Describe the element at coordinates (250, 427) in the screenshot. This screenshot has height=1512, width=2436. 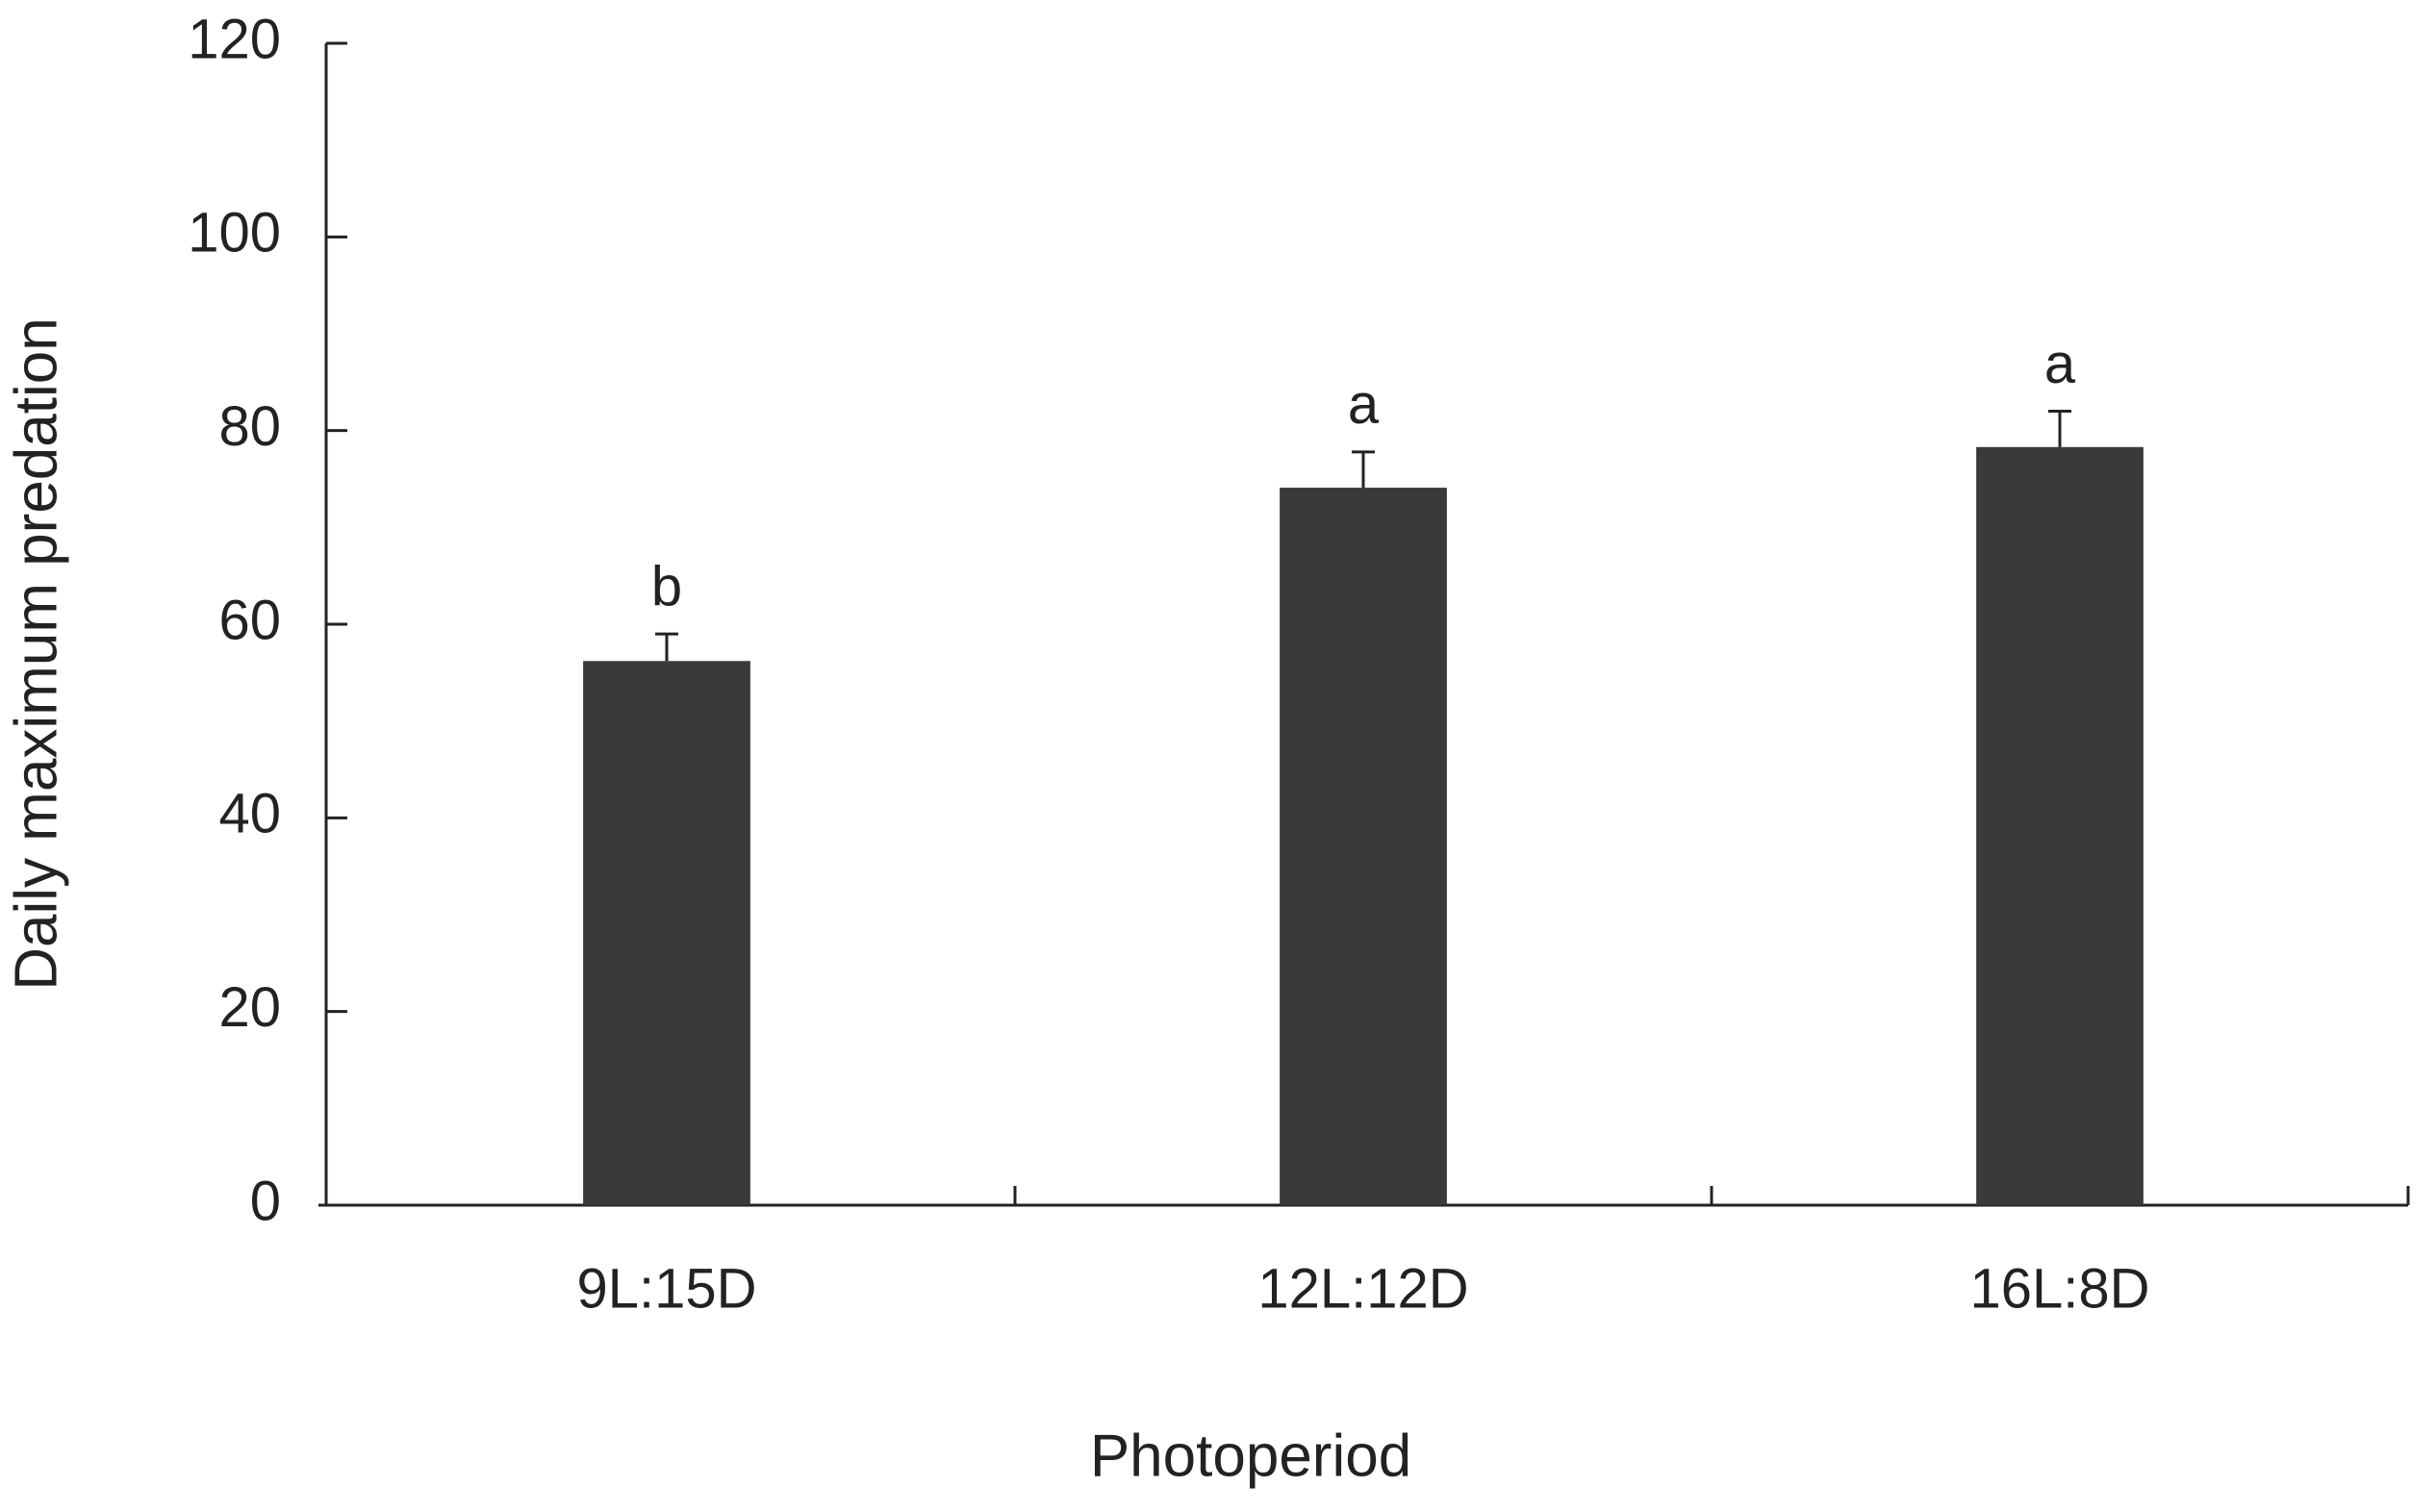
I see `y-tick-label: 80` at that location.